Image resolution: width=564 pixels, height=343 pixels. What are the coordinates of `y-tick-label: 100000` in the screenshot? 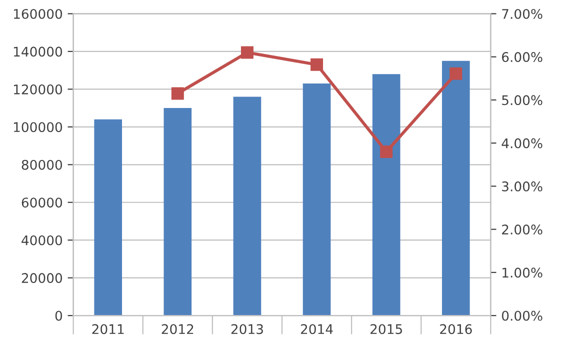 It's located at (38, 127).